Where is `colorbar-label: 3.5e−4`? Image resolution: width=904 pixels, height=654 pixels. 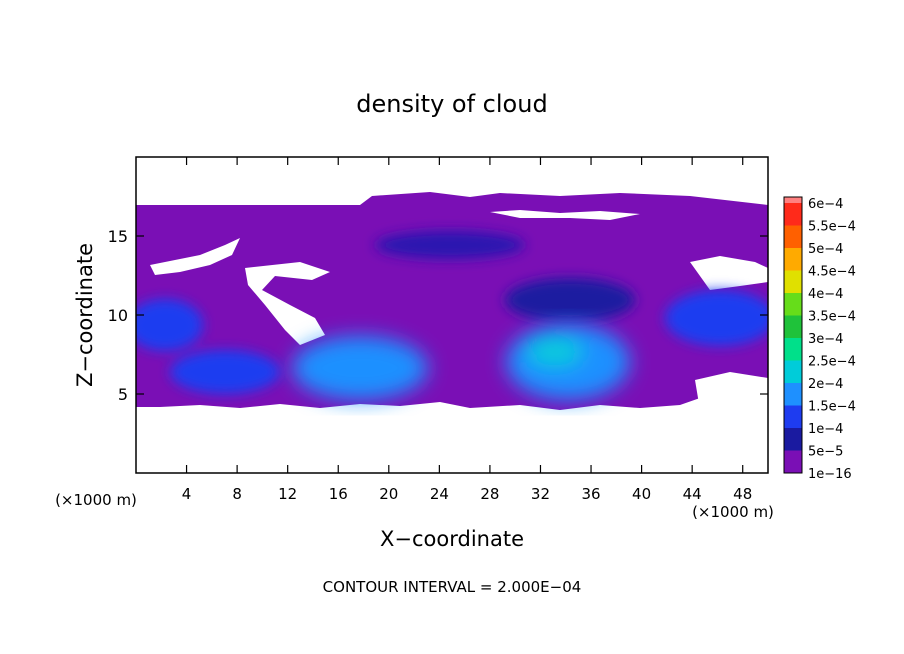
colorbar-label: 3.5e−4 is located at coordinates (832, 317).